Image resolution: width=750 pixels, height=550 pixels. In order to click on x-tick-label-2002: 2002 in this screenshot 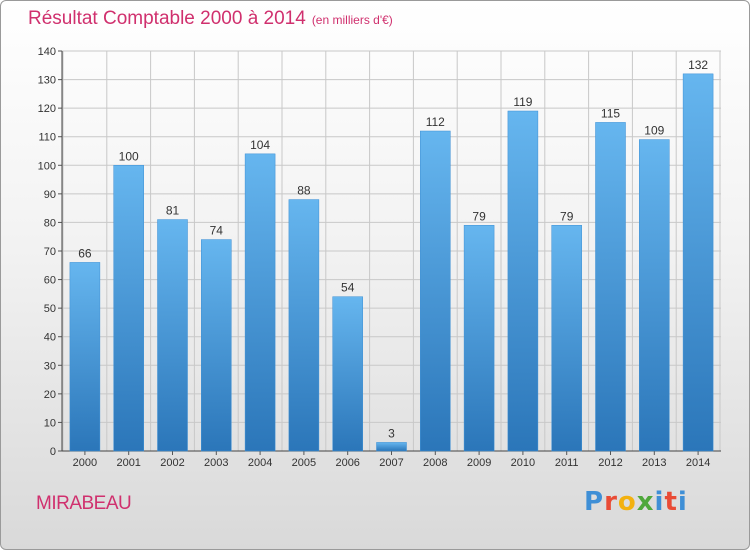, I will do `click(172, 463)`.